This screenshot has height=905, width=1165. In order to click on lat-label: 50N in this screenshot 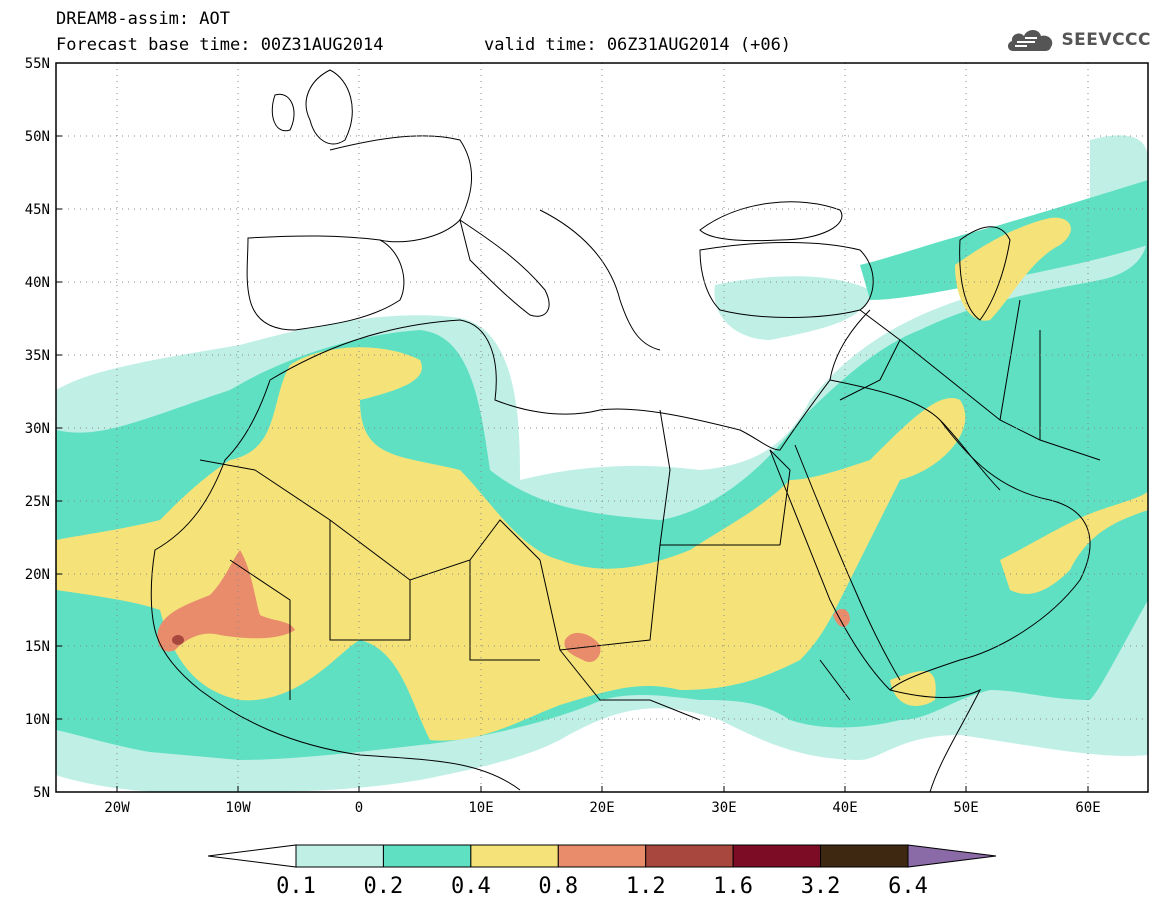, I will do `click(37, 137)`.